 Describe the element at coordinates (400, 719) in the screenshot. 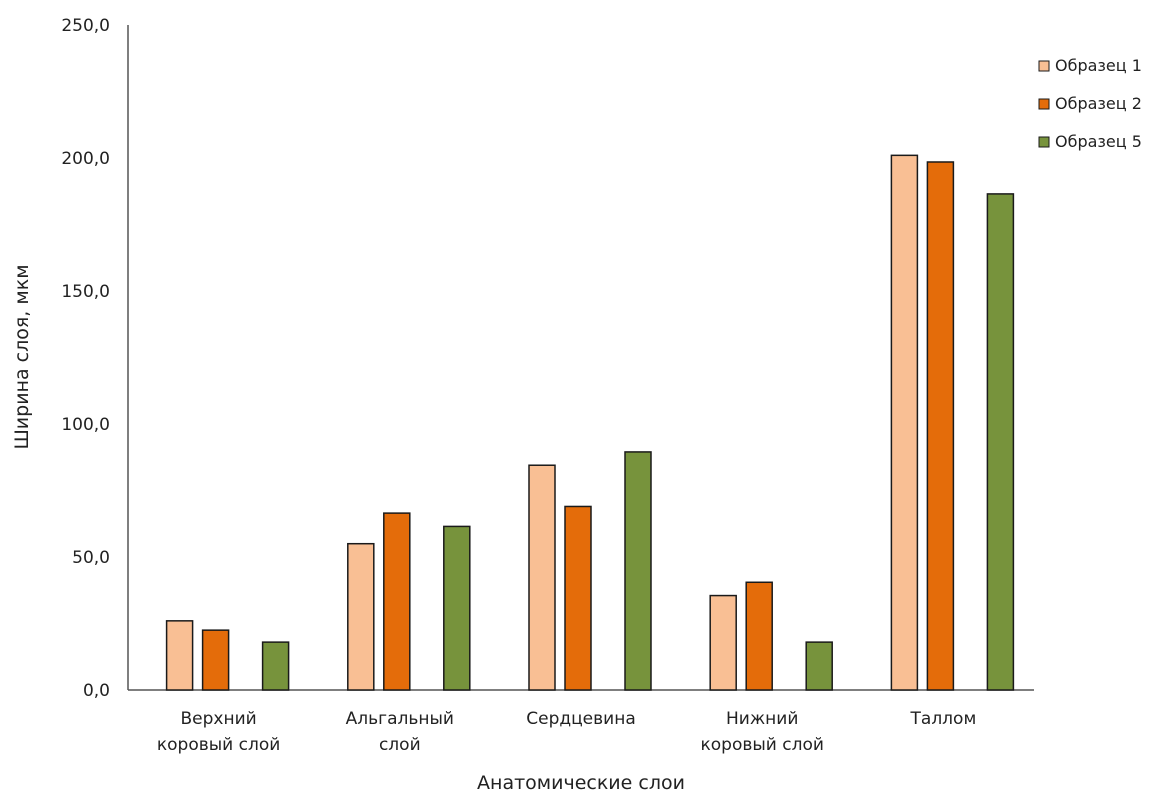

I see `category-label: Альгальный` at that location.